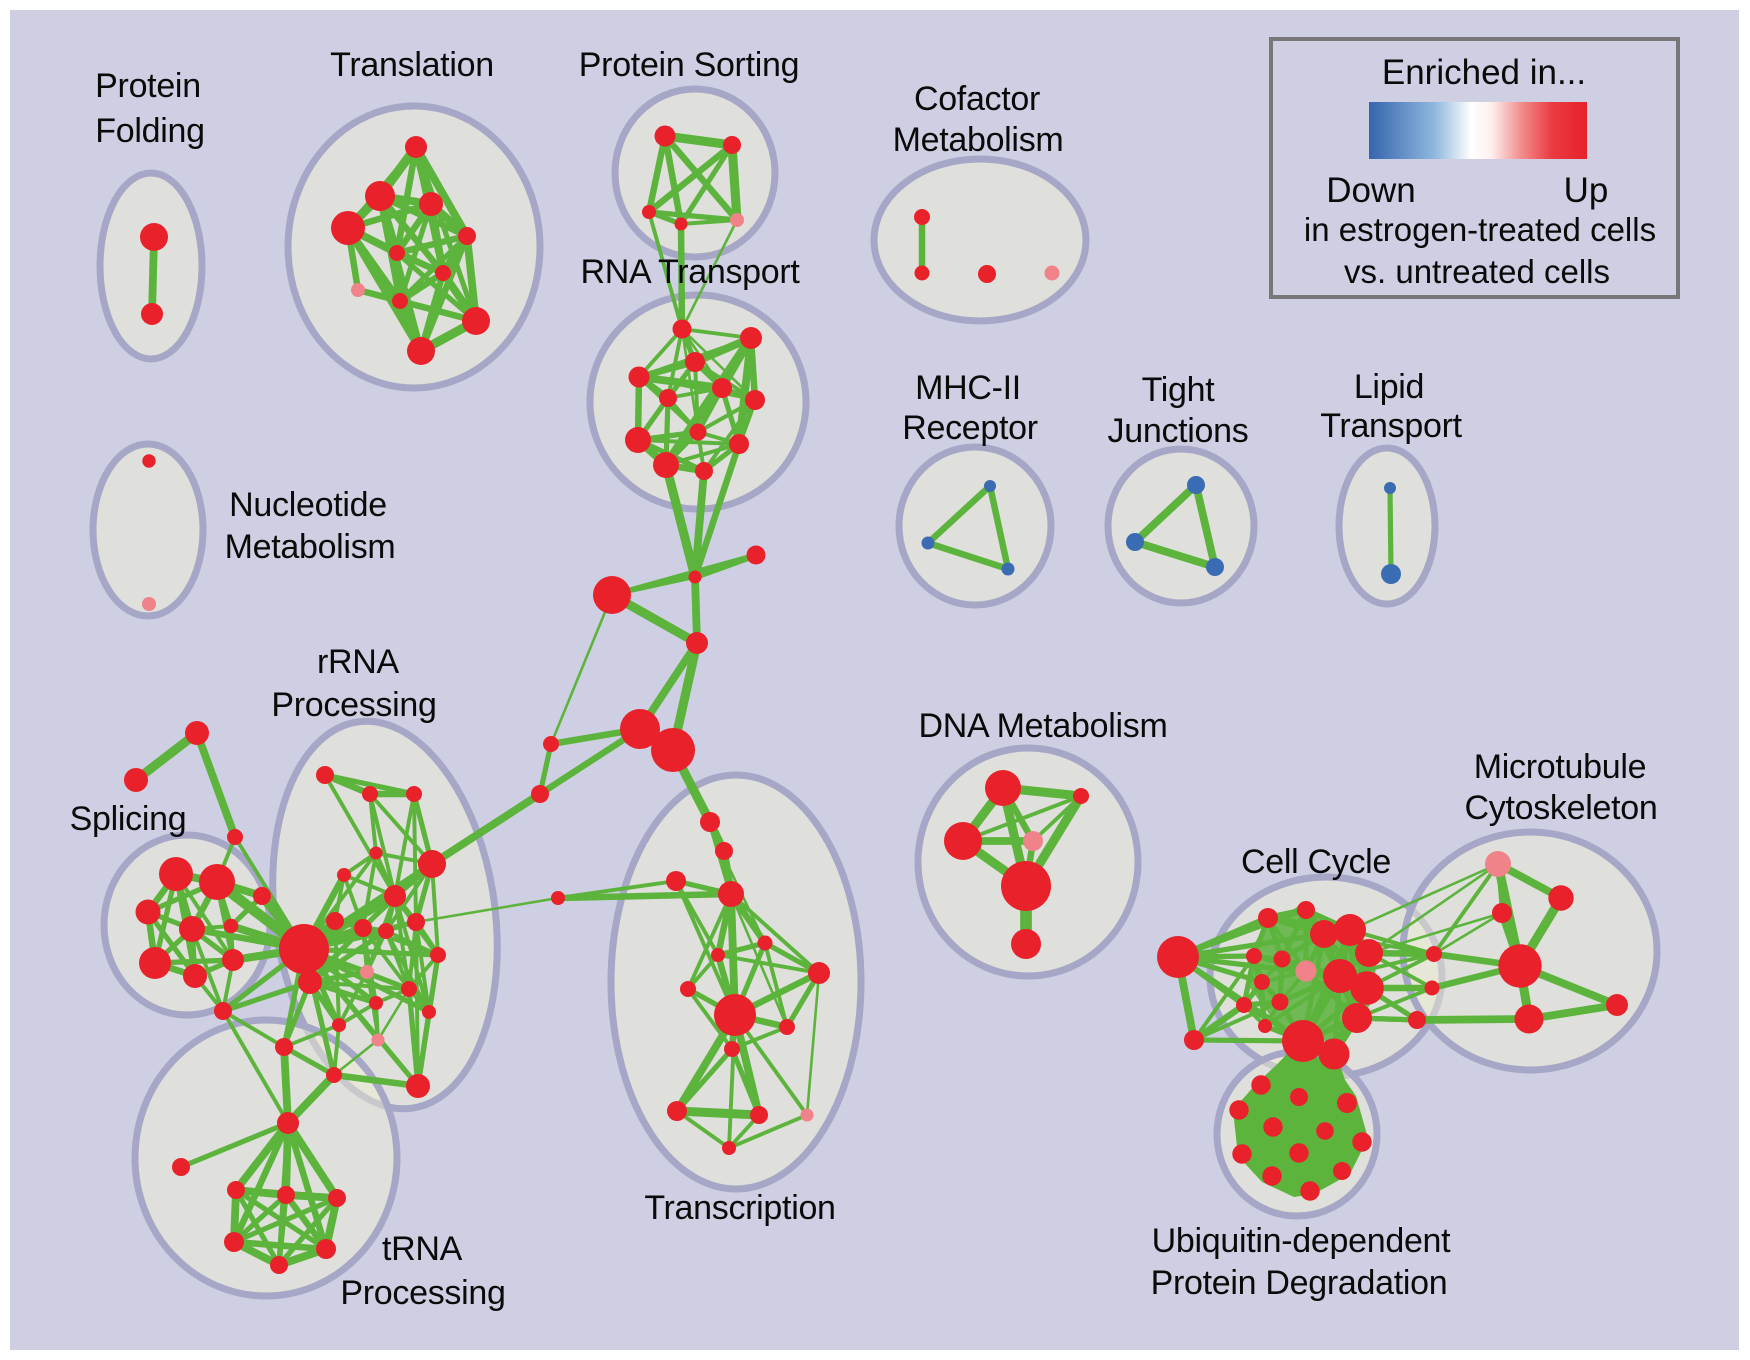 The width and height of the screenshot is (1750, 1360). I want to click on svg-text: rRNA, so click(358, 662).